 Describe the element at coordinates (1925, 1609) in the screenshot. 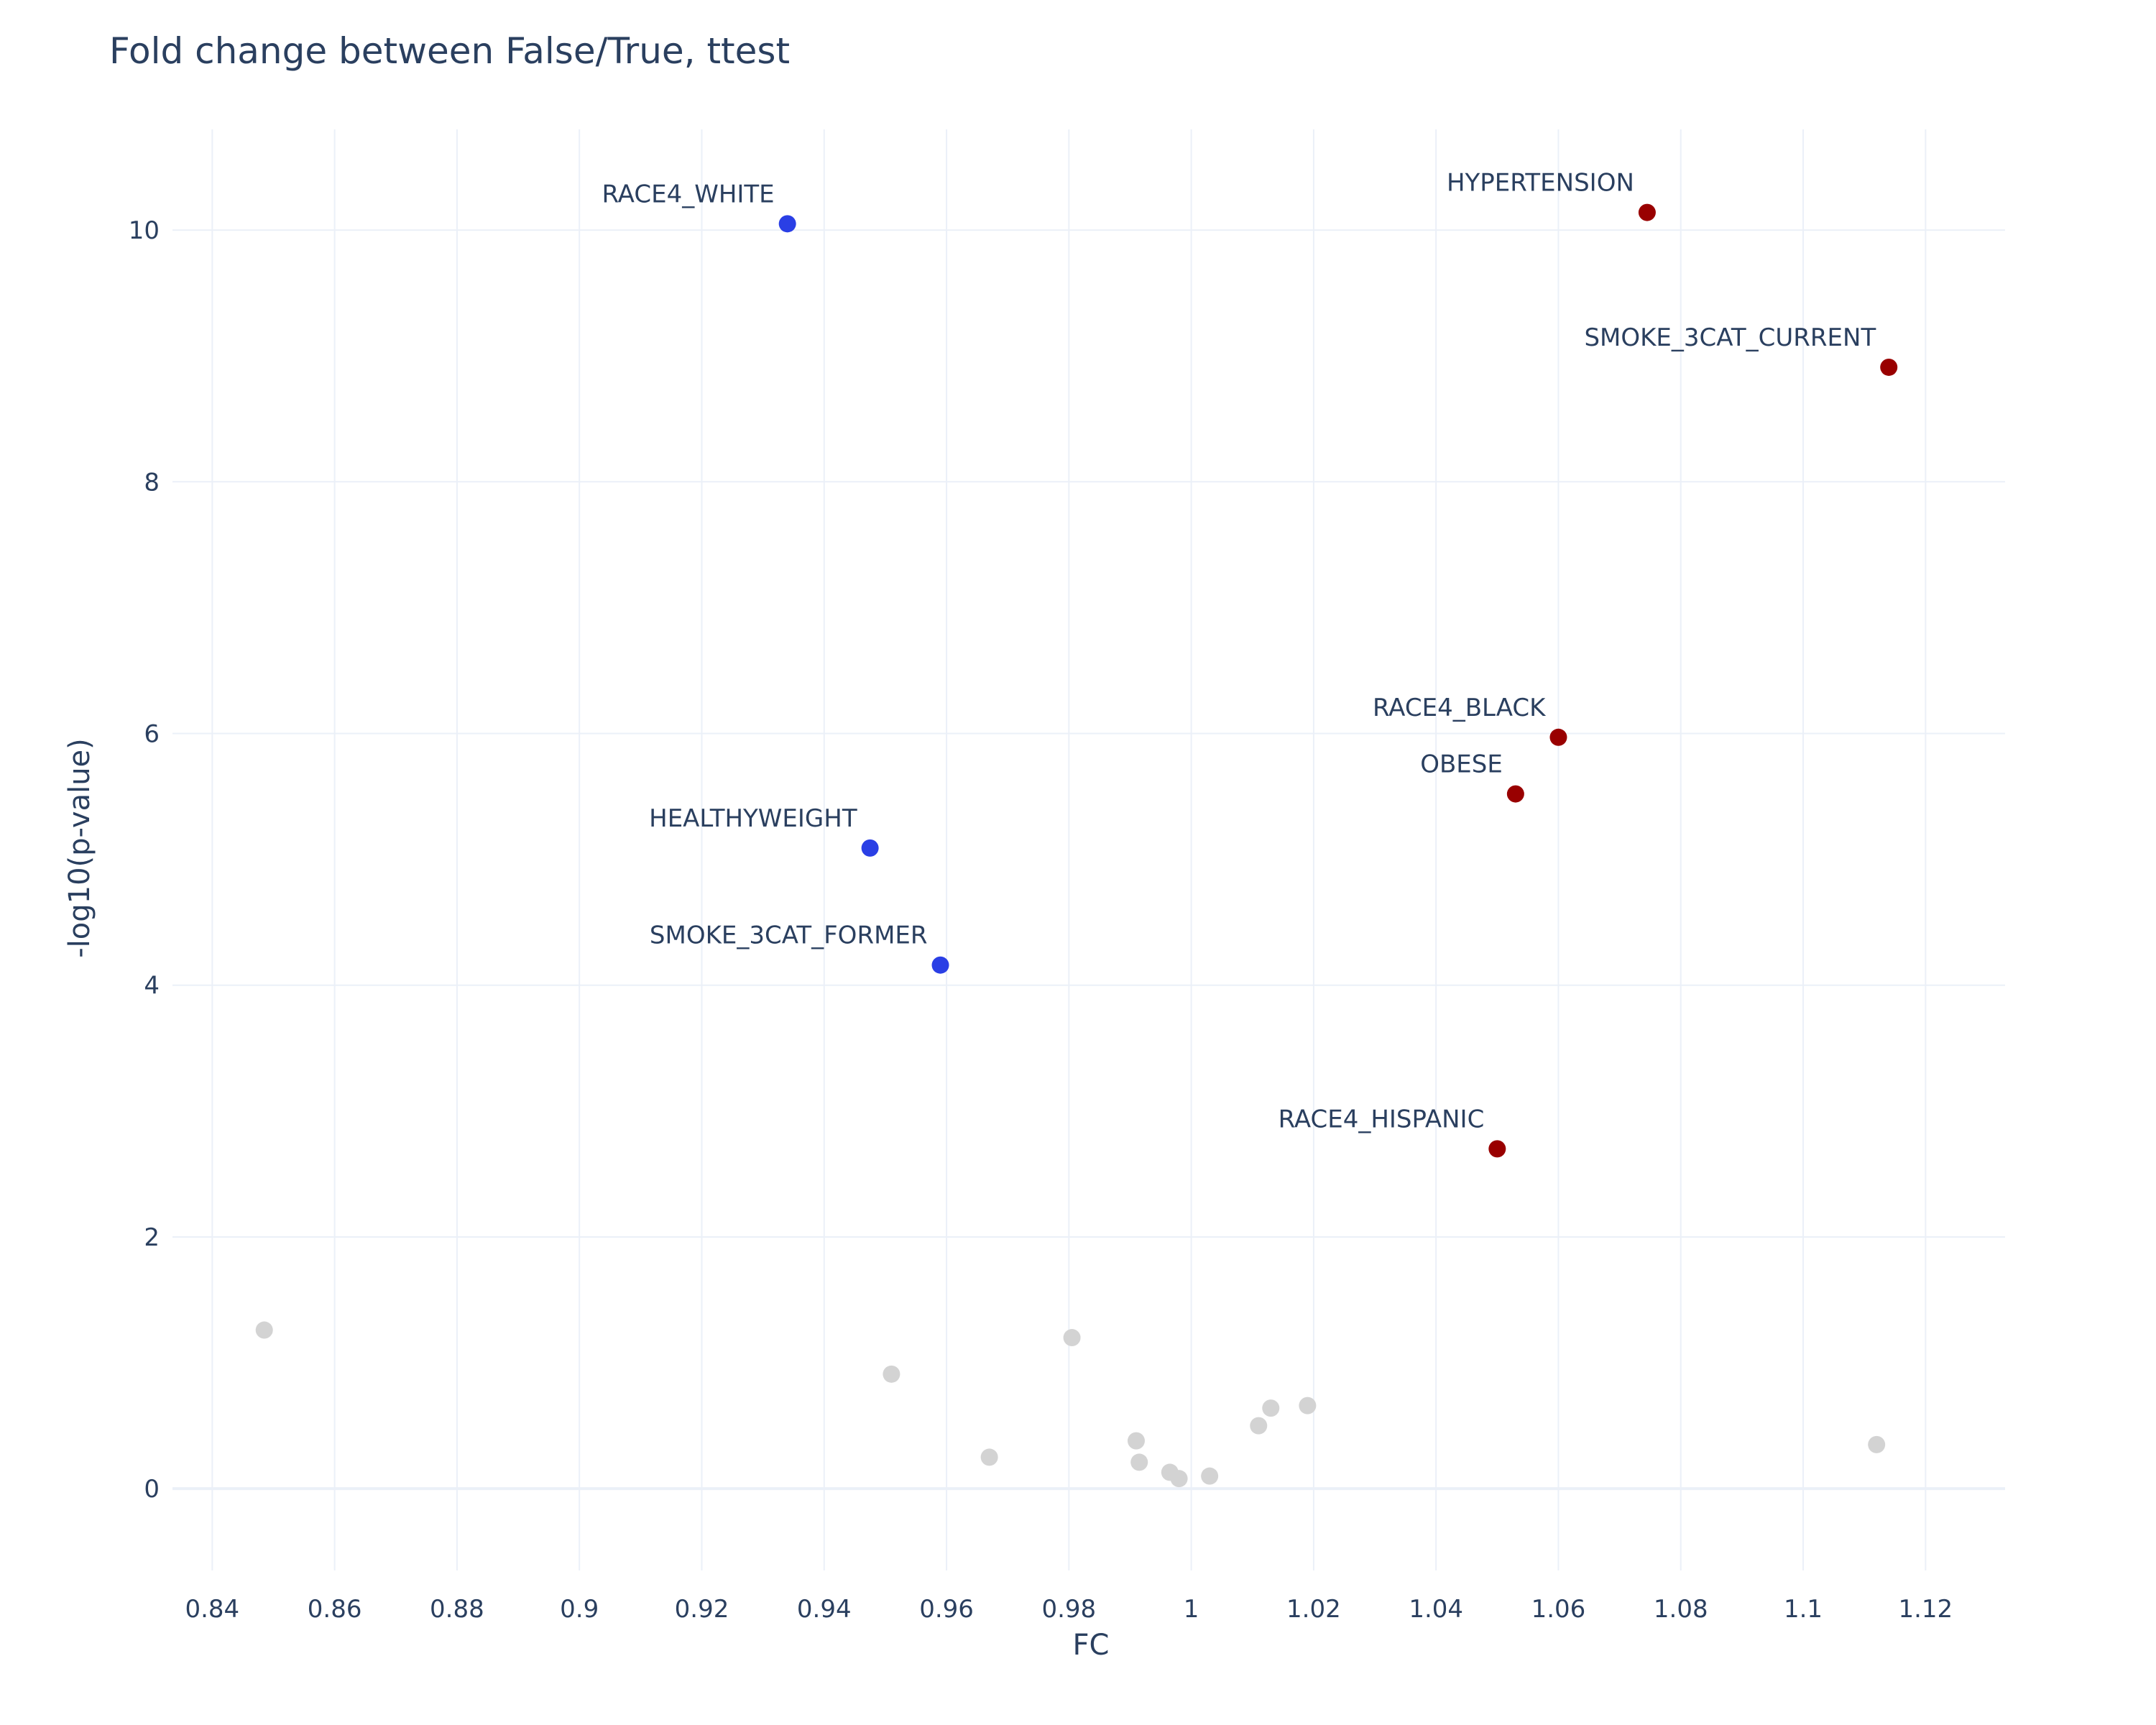

I see `x-tick-label: 1.12` at that location.